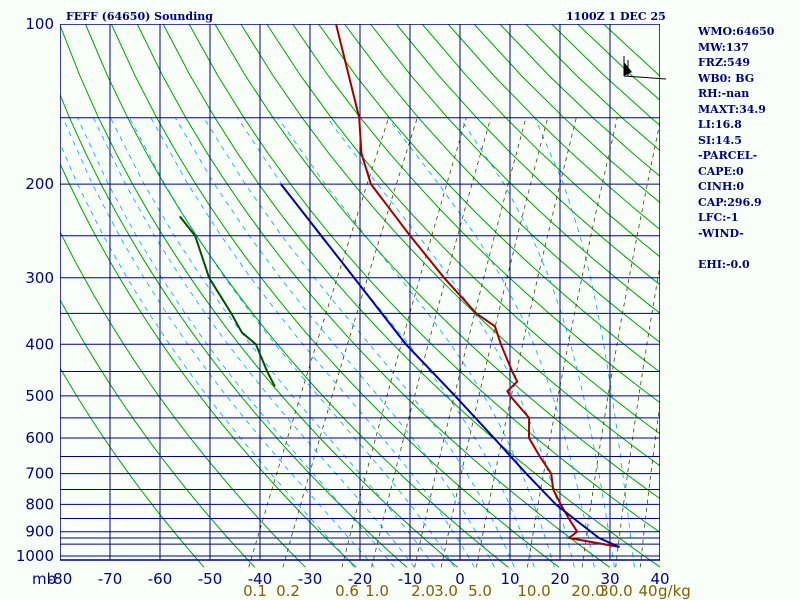  What do you see at coordinates (615, 591) in the screenshot?
I see `mixing-ratio-label-9: 30.0` at bounding box center [615, 591].